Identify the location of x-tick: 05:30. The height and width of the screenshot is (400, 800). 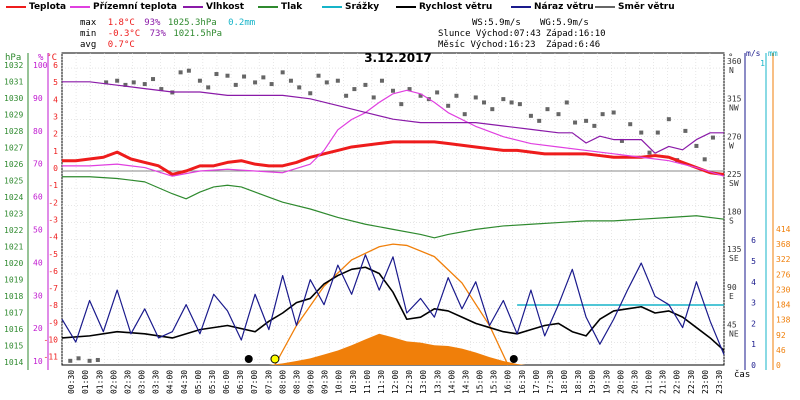
(212, 382).